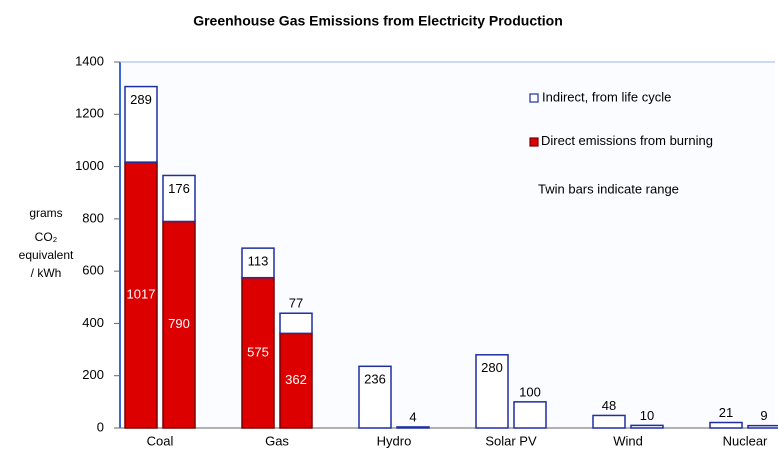 The width and height of the screenshot is (778, 456). Describe the element at coordinates (511, 440) in the screenshot. I see `x-tick-label: Solar PV` at that location.